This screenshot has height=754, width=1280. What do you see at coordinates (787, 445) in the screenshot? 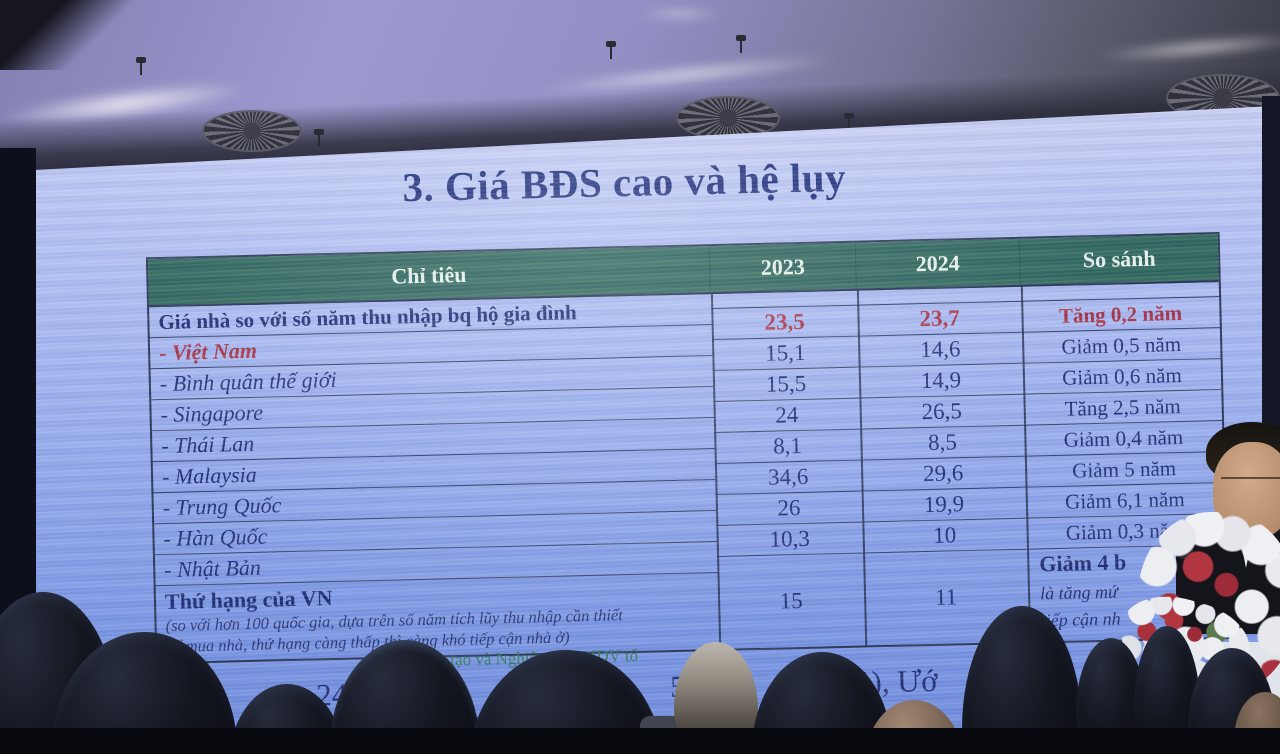
I see `cell-2023: 8,1` at bounding box center [787, 445].